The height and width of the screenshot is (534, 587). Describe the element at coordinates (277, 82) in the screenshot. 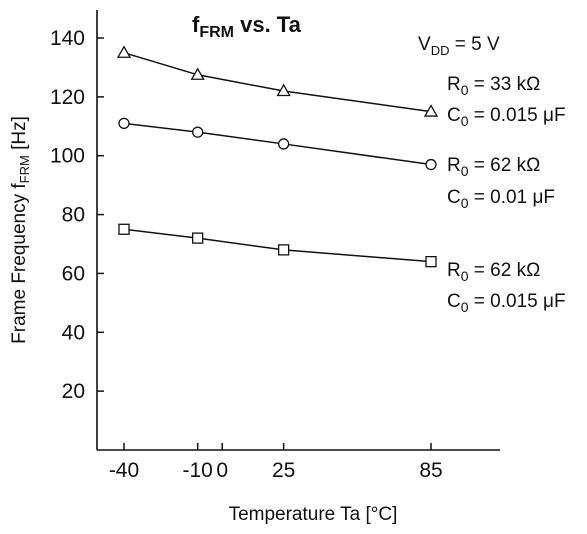

I see `series-1-line` at that location.